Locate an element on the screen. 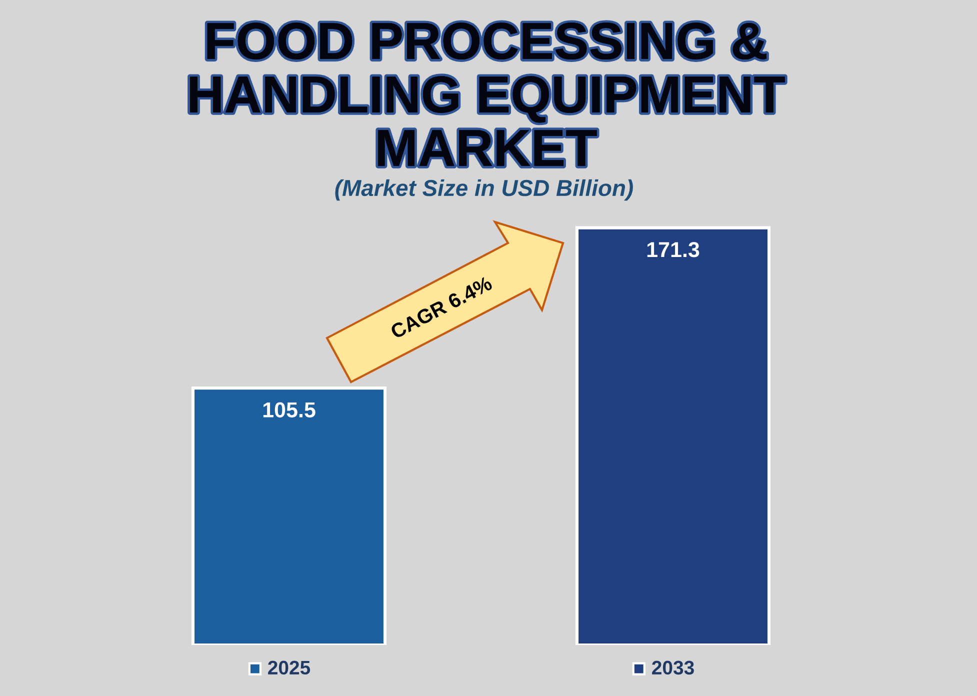 The image size is (977, 696). x-tick-label: 2033 is located at coordinates (673, 667).